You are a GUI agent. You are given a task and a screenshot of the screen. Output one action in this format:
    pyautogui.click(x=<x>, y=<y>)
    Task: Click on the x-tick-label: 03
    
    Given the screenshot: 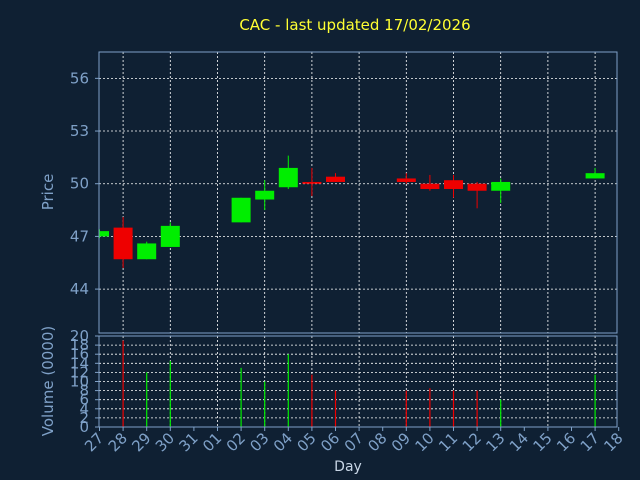 What is the action you would take?
    pyautogui.click(x=259, y=442)
    